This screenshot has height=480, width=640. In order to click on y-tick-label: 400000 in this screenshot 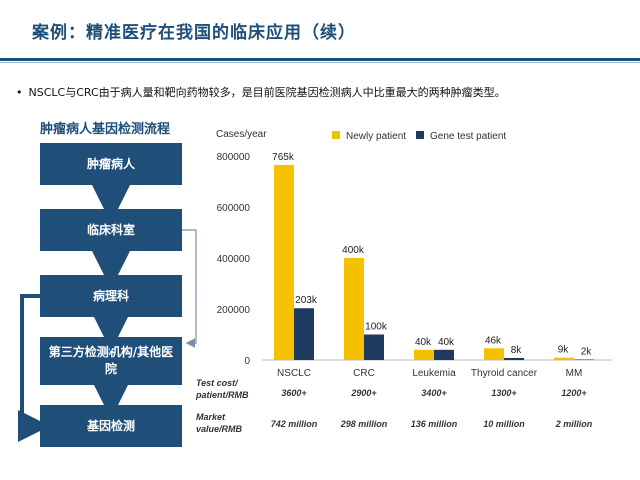, I will do `click(234, 259)`.